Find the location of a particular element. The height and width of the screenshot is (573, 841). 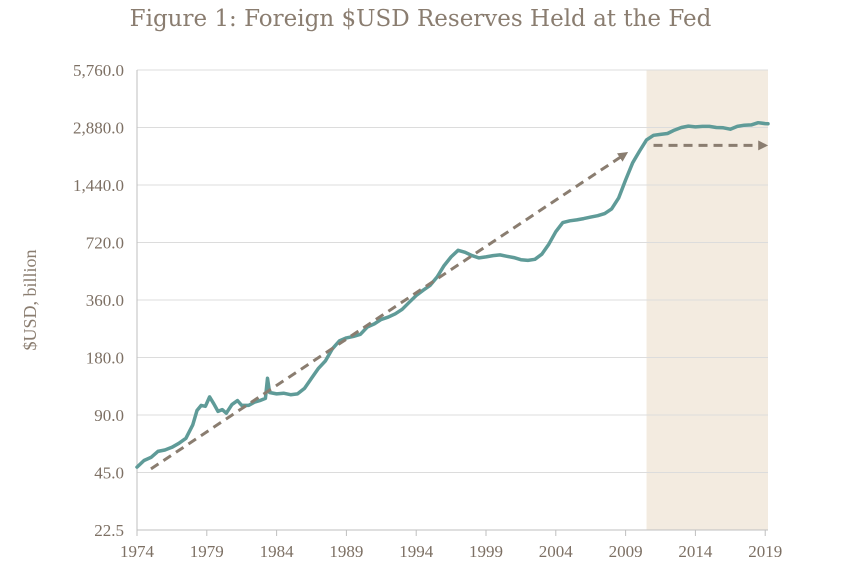

x-tick-label: 1989 is located at coordinates (346, 551).